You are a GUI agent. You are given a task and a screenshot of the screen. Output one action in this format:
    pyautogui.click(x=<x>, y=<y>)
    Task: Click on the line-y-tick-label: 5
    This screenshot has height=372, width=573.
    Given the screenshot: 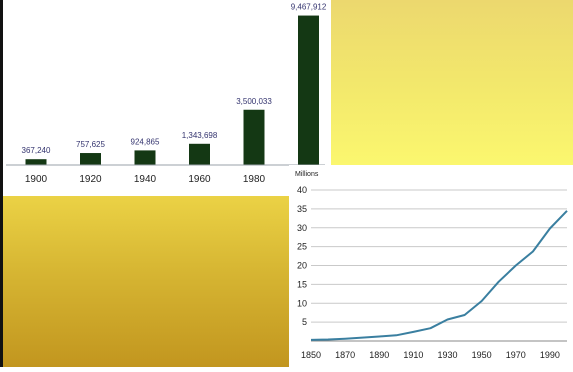 What is the action you would take?
    pyautogui.click(x=304, y=322)
    